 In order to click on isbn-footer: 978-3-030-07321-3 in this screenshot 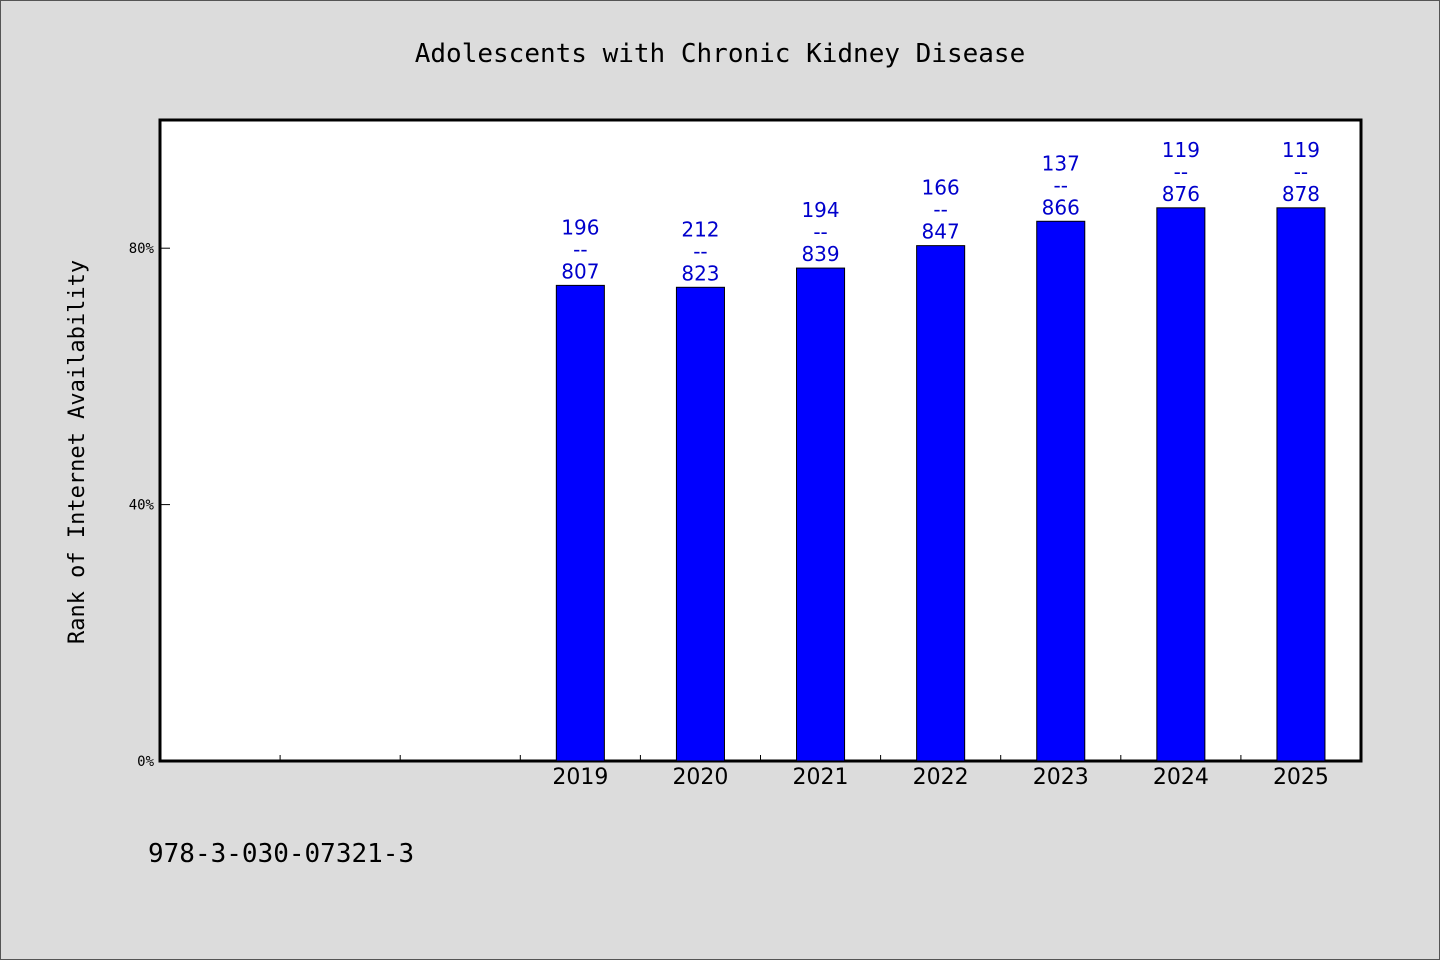, I will do `click(281, 854)`.